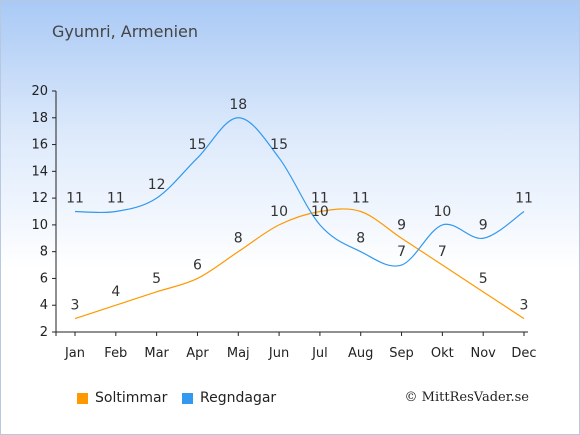  I want to click on data-label-regndagar: 18, so click(238, 105).